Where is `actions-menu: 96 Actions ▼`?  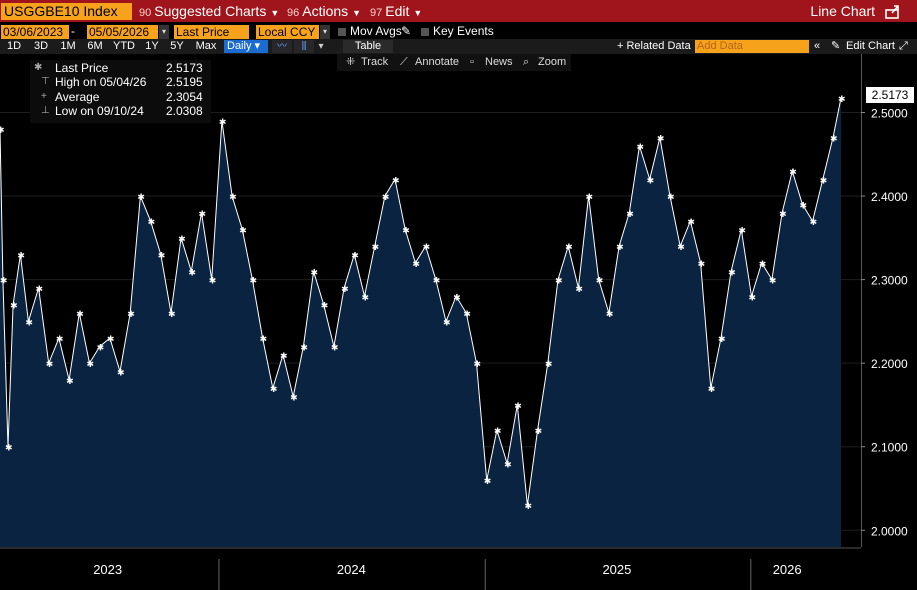 actions-menu: 96 Actions ▼ is located at coordinates (324, 12).